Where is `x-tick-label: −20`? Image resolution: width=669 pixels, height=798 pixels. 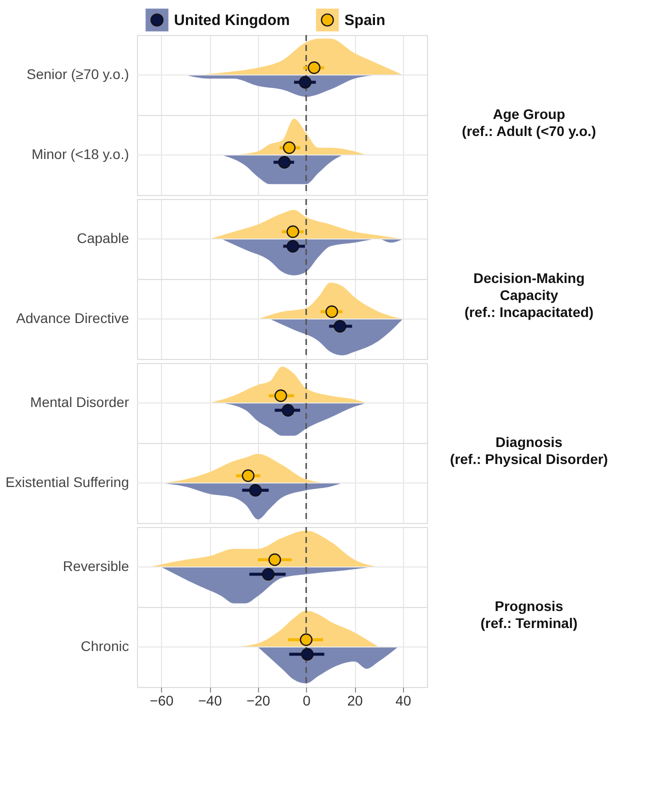
x-tick-label: −20 is located at coordinates (258, 700).